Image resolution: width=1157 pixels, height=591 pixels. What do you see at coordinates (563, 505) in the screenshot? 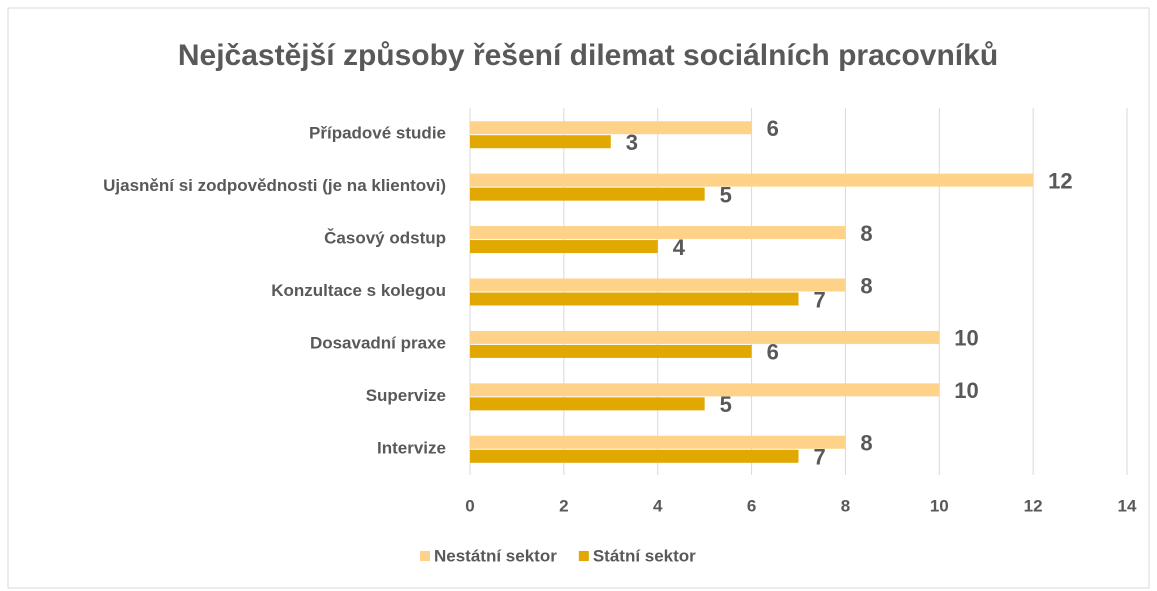
I see `x-tick-label: 2` at bounding box center [563, 505].